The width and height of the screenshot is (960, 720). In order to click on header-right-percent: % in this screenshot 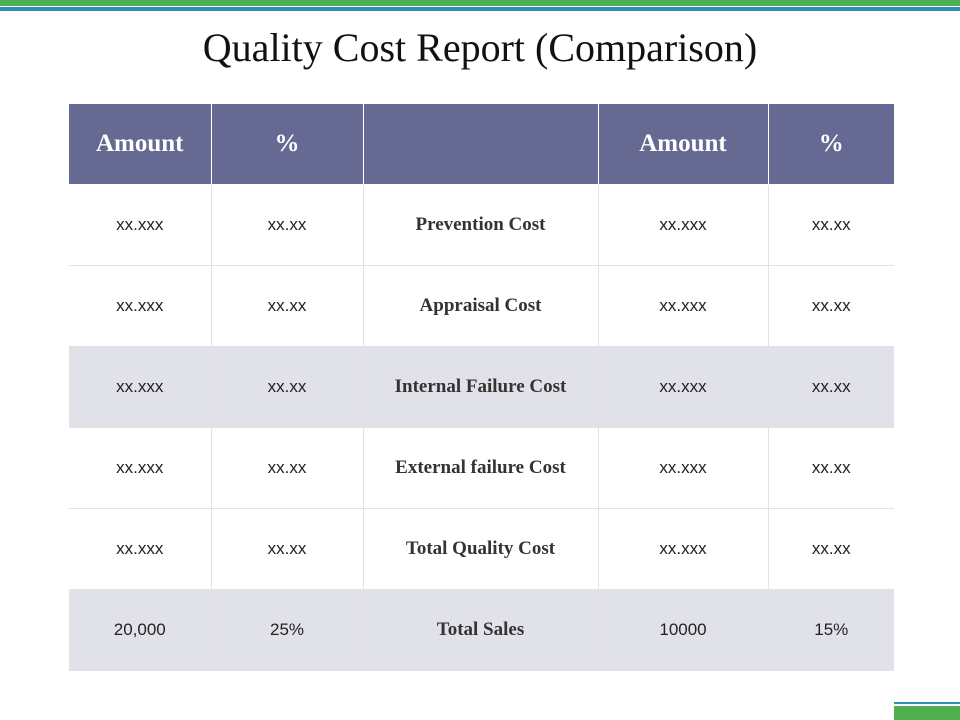, I will do `click(831, 144)`.